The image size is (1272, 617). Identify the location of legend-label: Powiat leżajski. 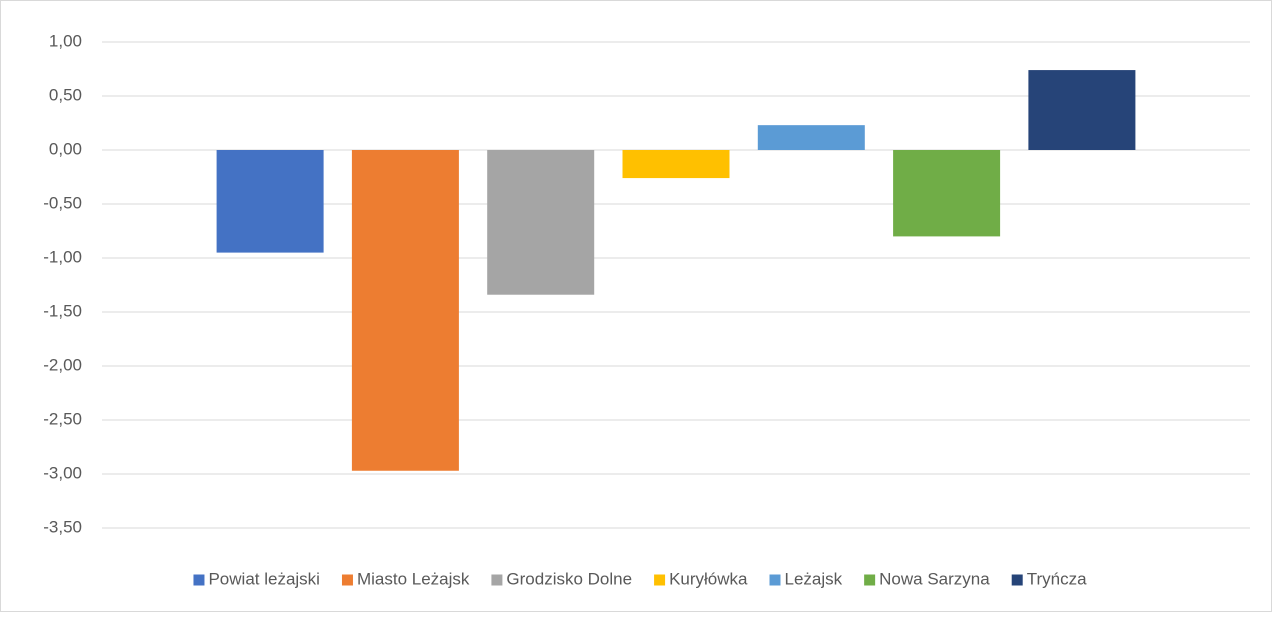
(264, 578).